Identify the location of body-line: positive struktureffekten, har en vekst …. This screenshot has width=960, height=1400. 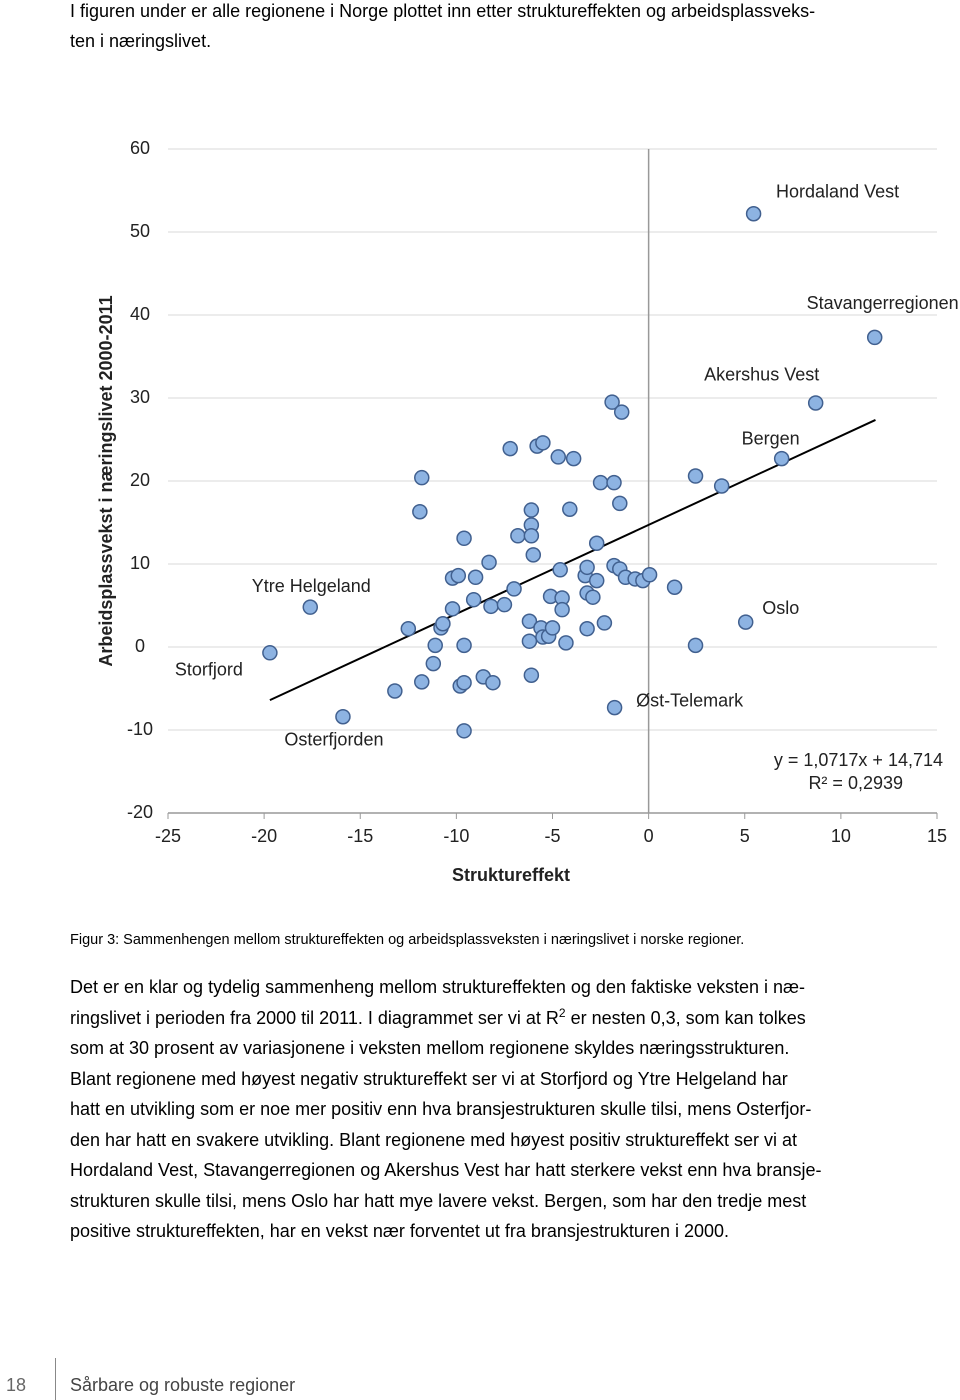
(400, 1231).